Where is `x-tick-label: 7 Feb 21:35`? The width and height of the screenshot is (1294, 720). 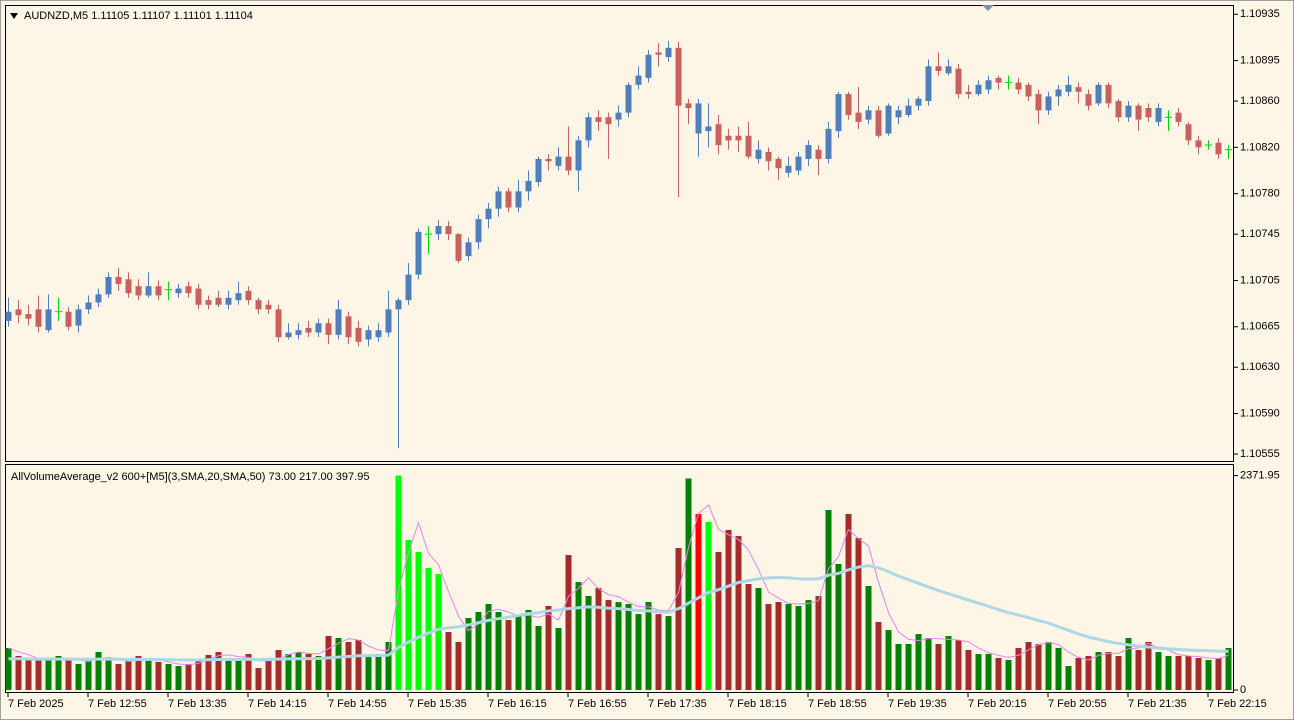
x-tick-label: 7 Feb 21:35 is located at coordinates (1157, 704).